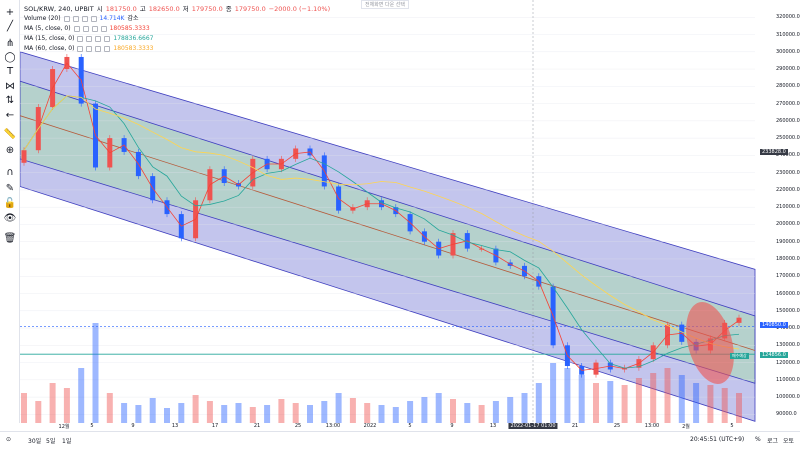  What do you see at coordinates (788, 397) in the screenshot?
I see `y-tick-label: 100000.0` at bounding box center [788, 397].